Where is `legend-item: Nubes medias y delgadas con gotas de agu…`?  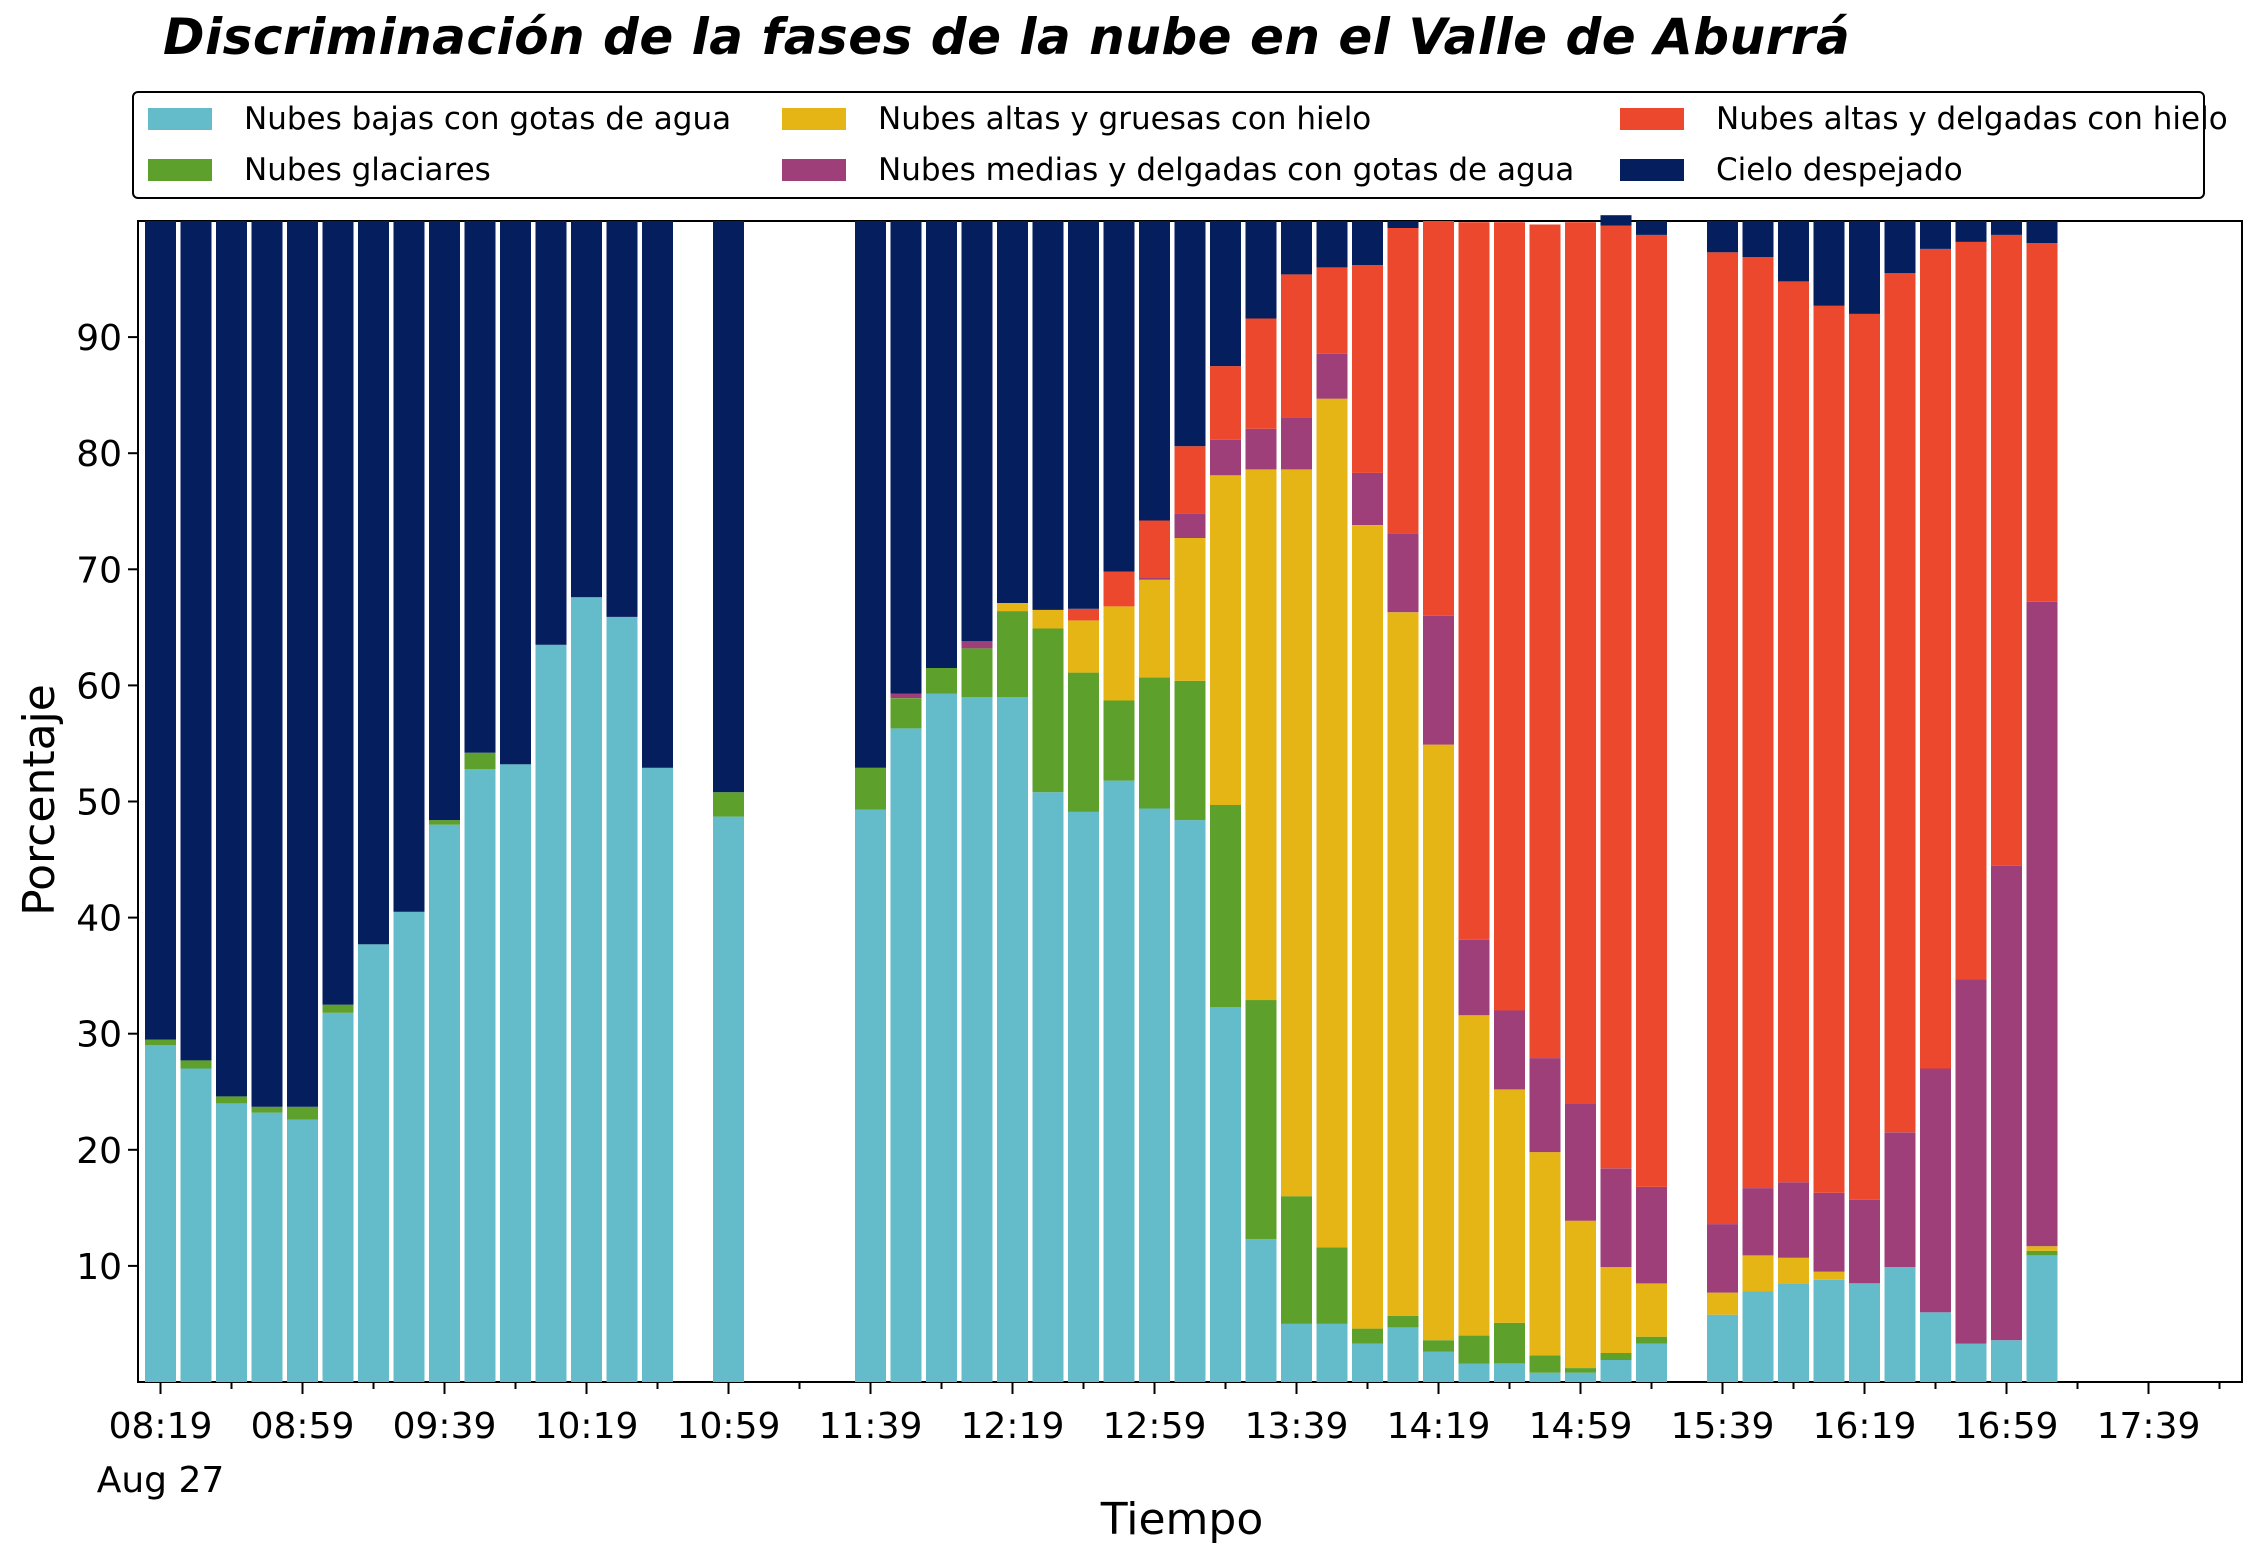 legend-item: Nubes medias y delgadas con gotas de agu… is located at coordinates (1178, 170).